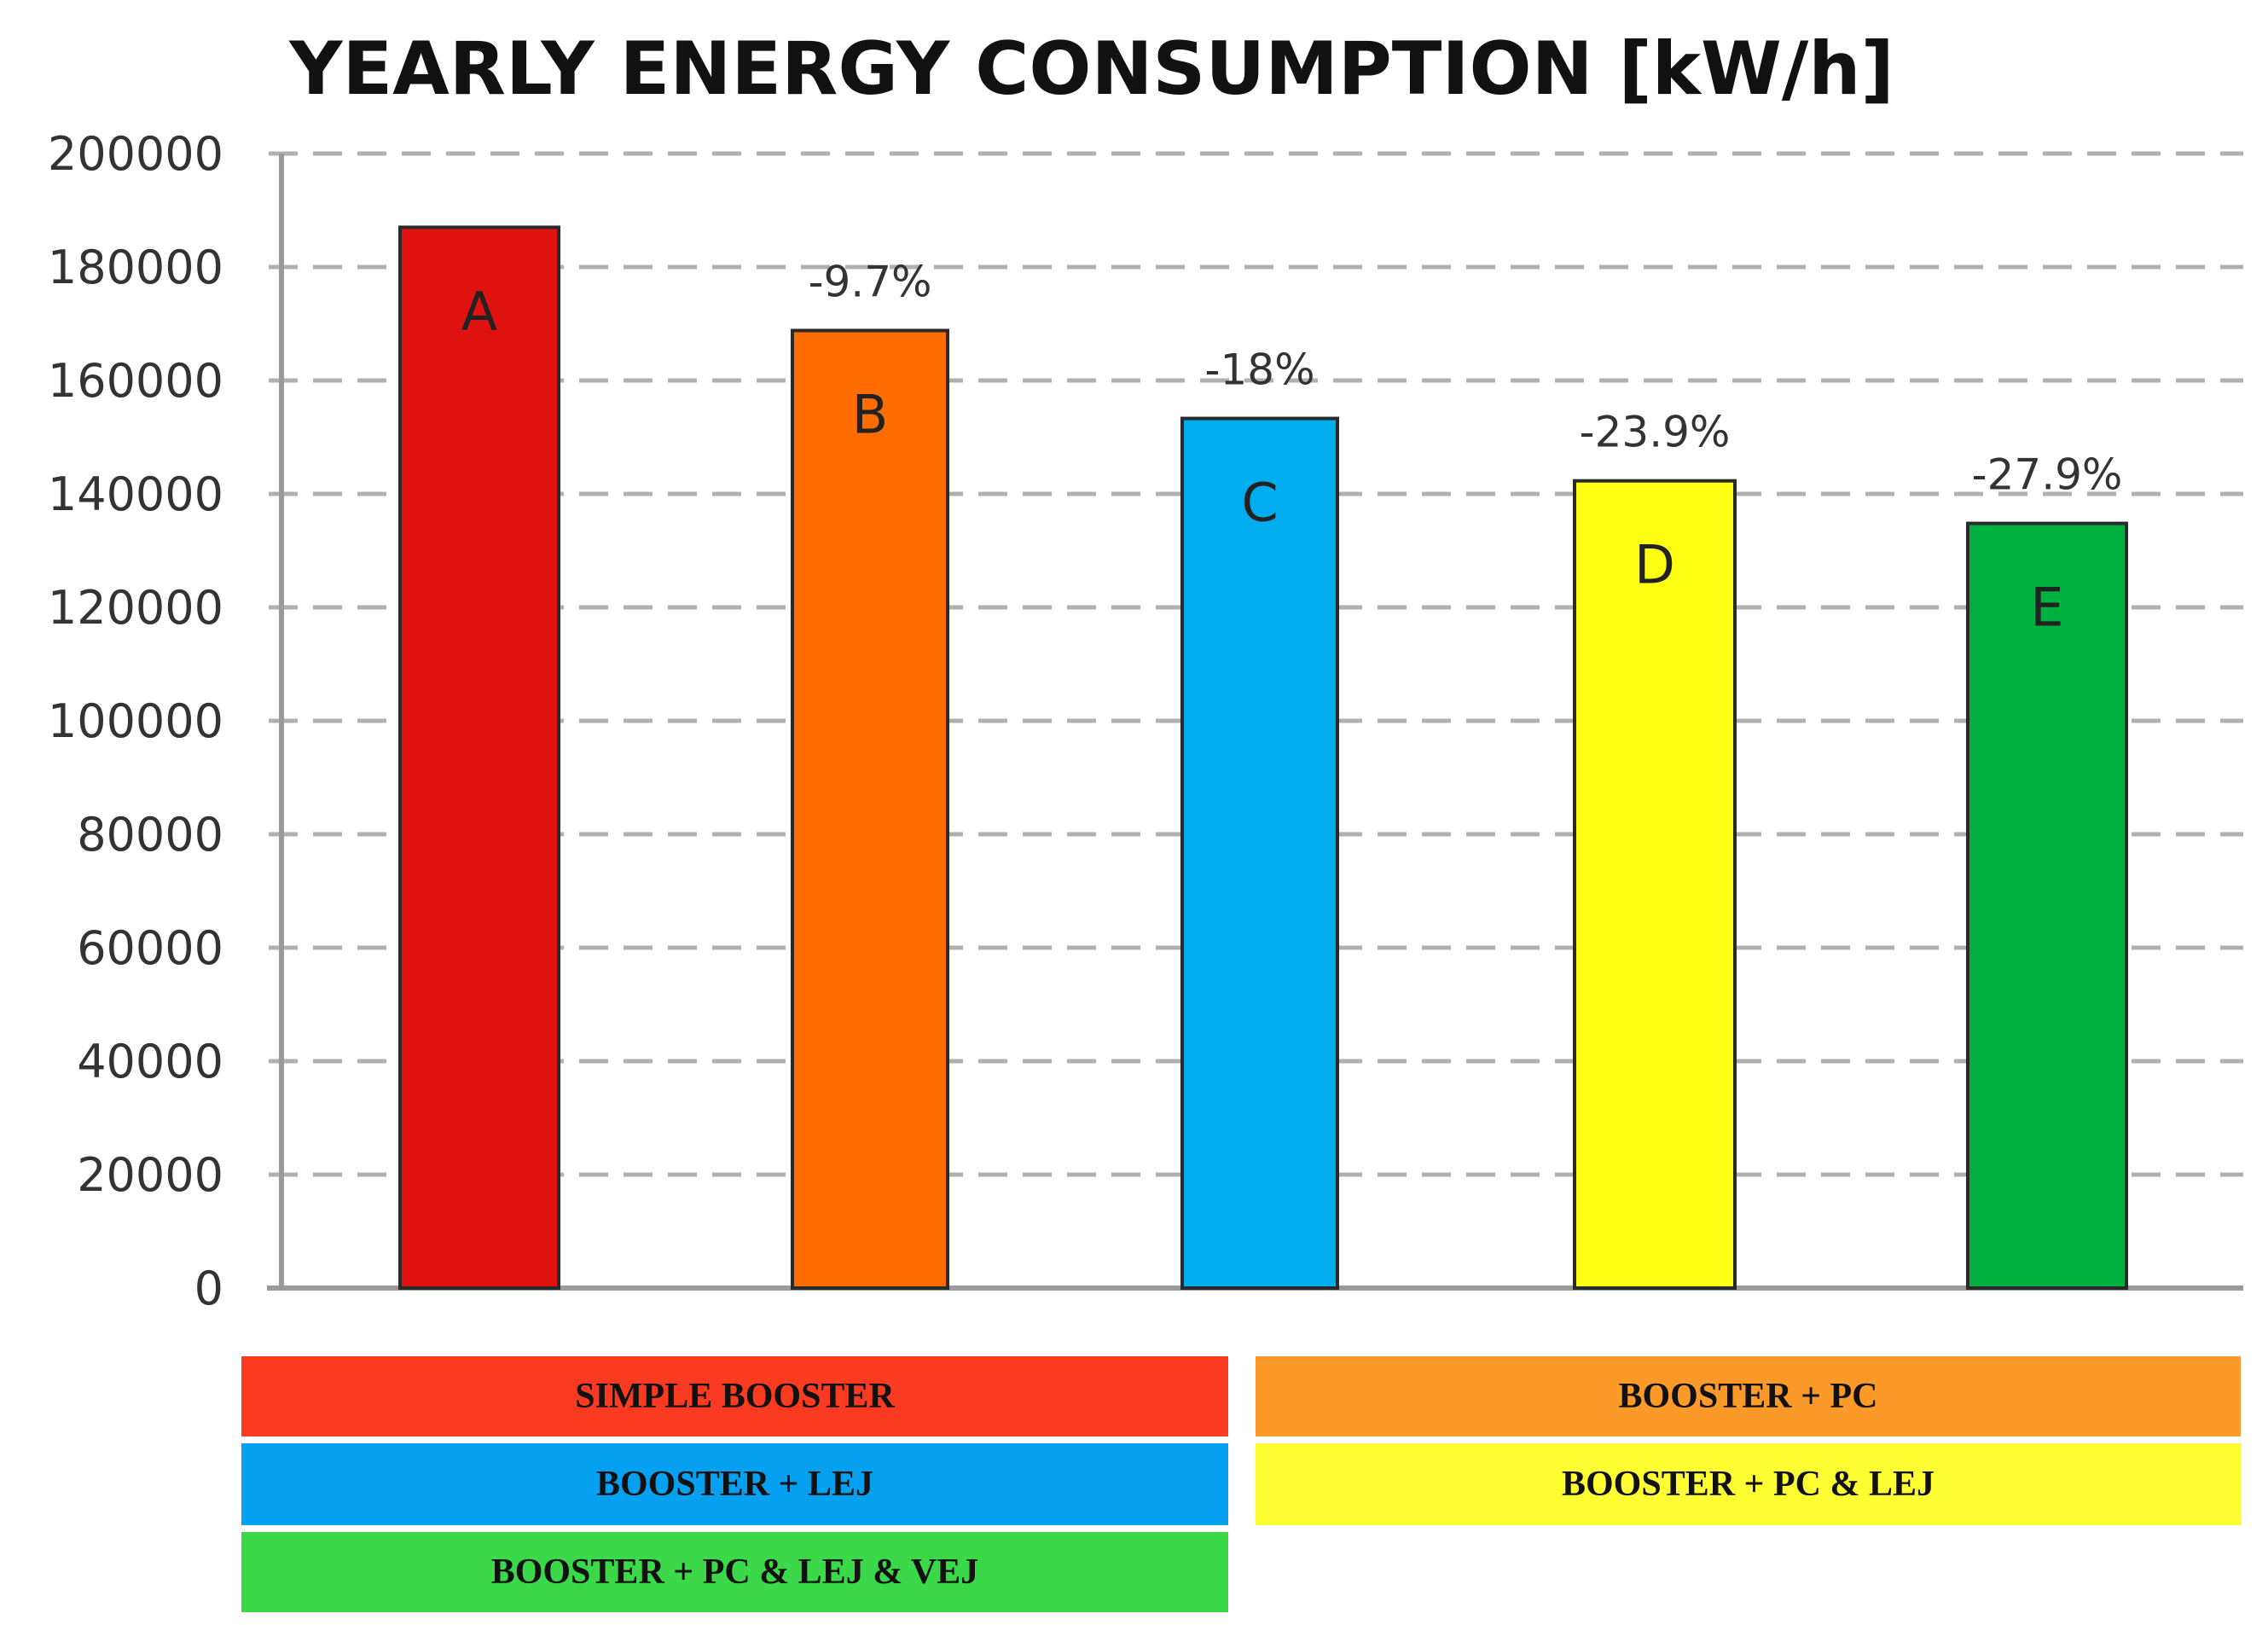 The width and height of the screenshot is (2268, 1625). Describe the element at coordinates (1748, 1484) in the screenshot. I see `legend-booster-pc-lej: BOOSTER + PC & LEJ` at that location.